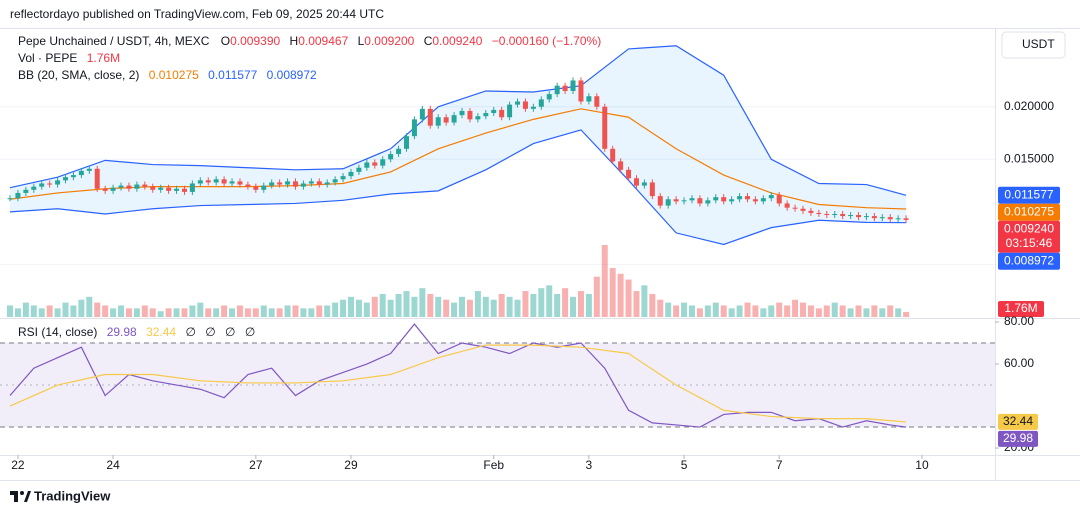  I want to click on ohlc-value: 0.009390, so click(255, 41).